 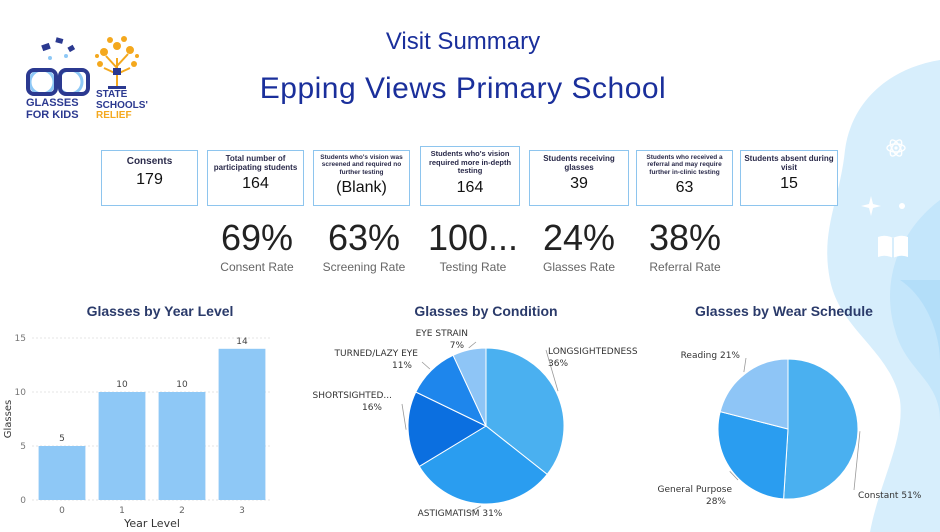 What do you see at coordinates (469, 387) in the screenshot?
I see `pie-slice-eye-strain` at bounding box center [469, 387].